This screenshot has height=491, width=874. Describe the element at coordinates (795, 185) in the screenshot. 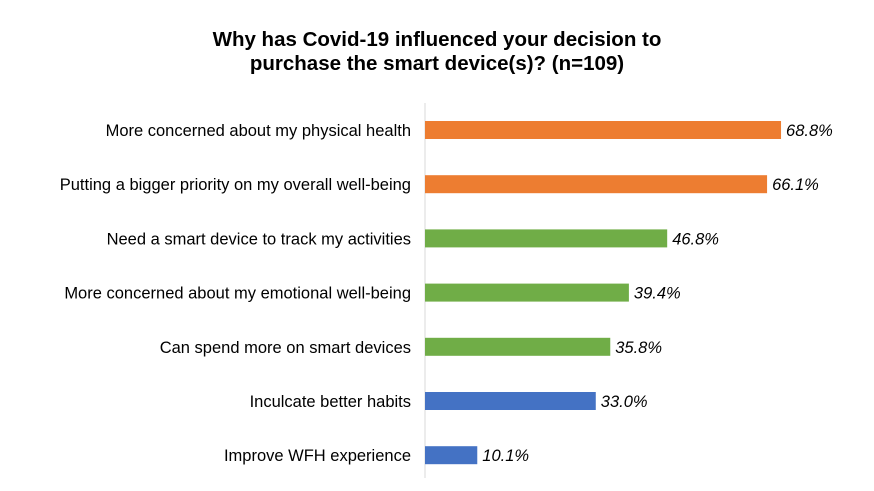

I see `value-label-1: 66.1%` at that location.